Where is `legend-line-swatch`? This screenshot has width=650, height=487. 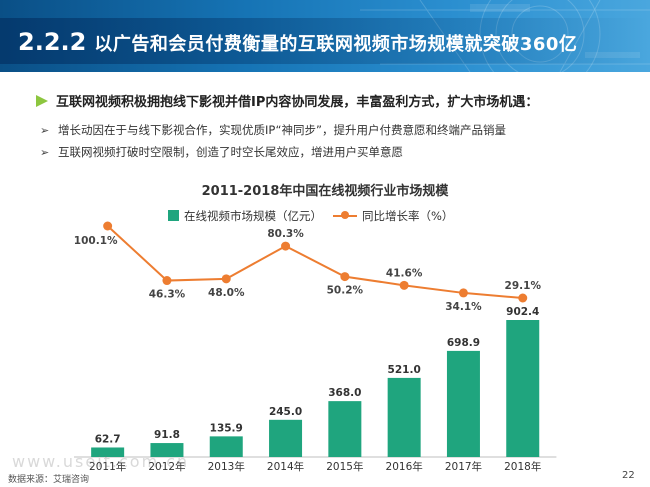 legend-line-swatch is located at coordinates (345, 215).